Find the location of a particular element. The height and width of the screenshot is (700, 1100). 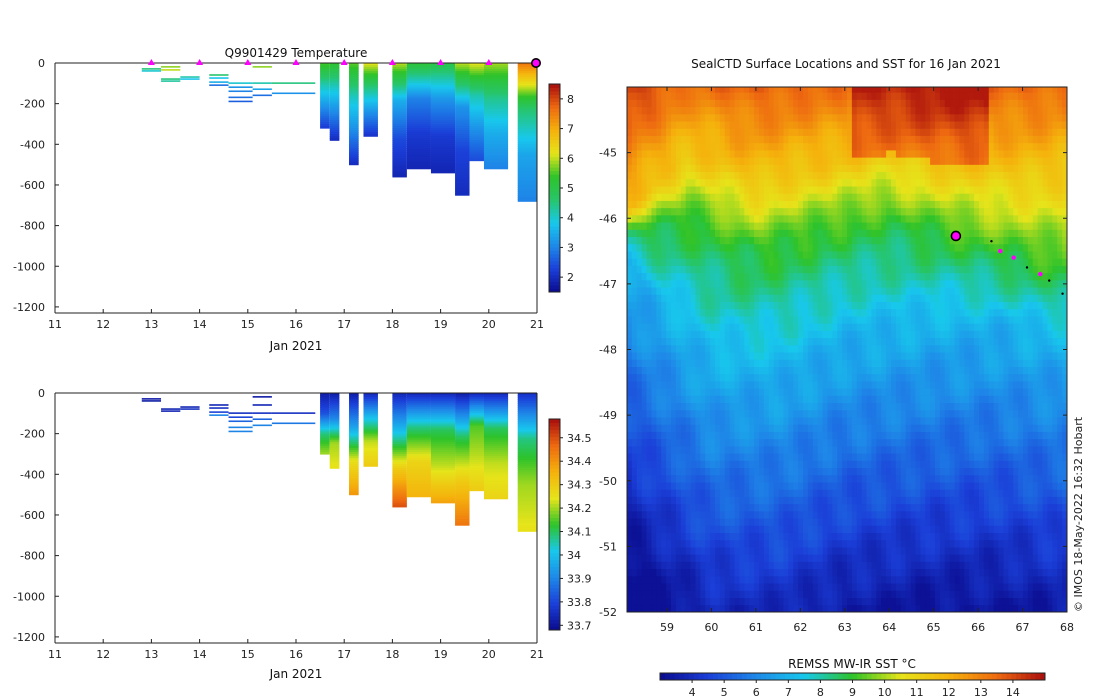

colorbar-swatch is located at coordinates (554, 624).